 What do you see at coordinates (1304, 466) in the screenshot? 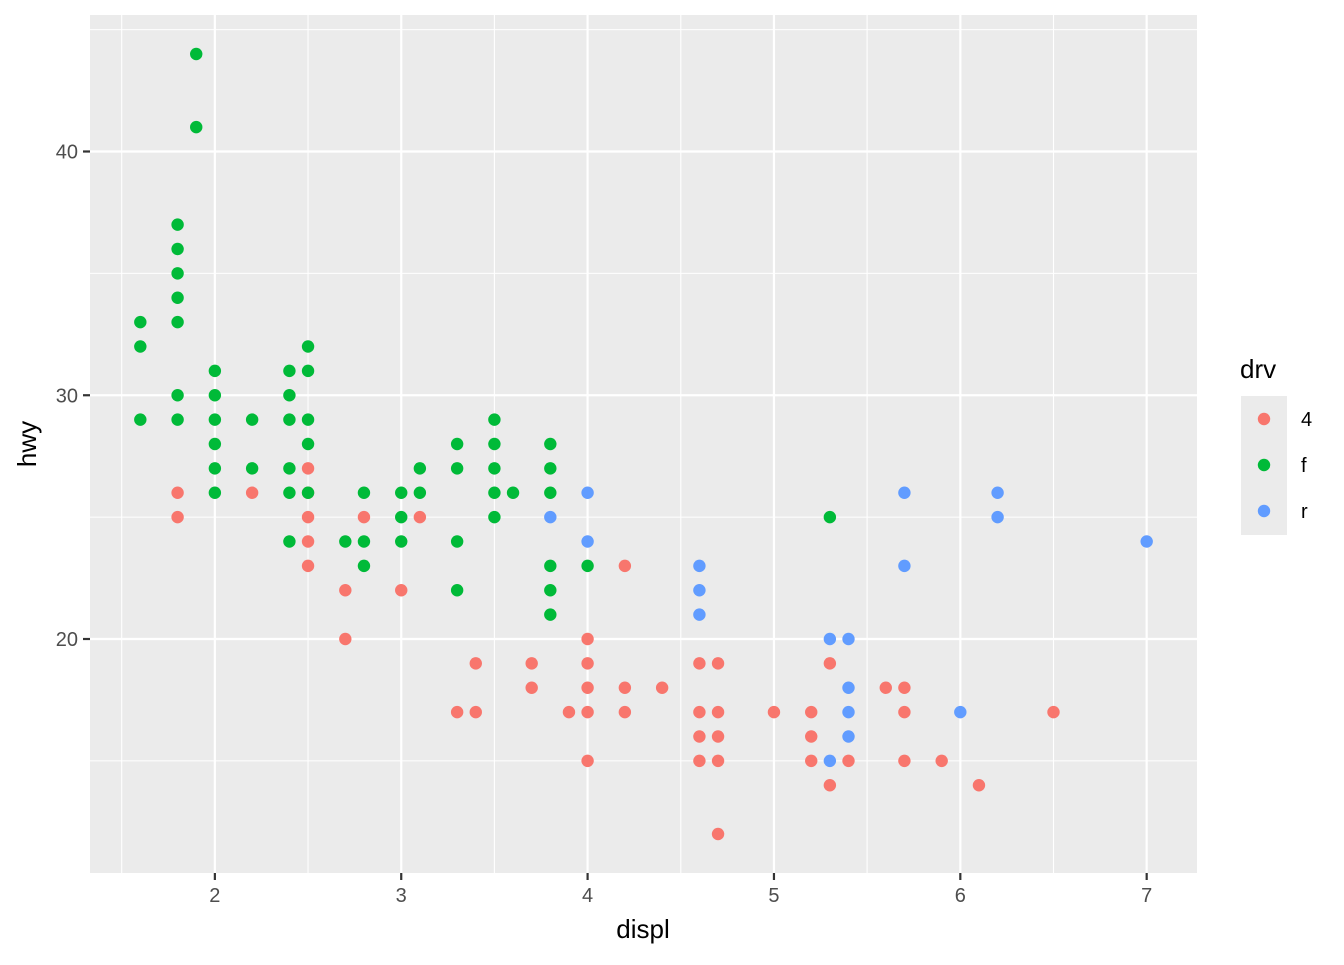
I see `legend-label-f: f` at bounding box center [1304, 466].